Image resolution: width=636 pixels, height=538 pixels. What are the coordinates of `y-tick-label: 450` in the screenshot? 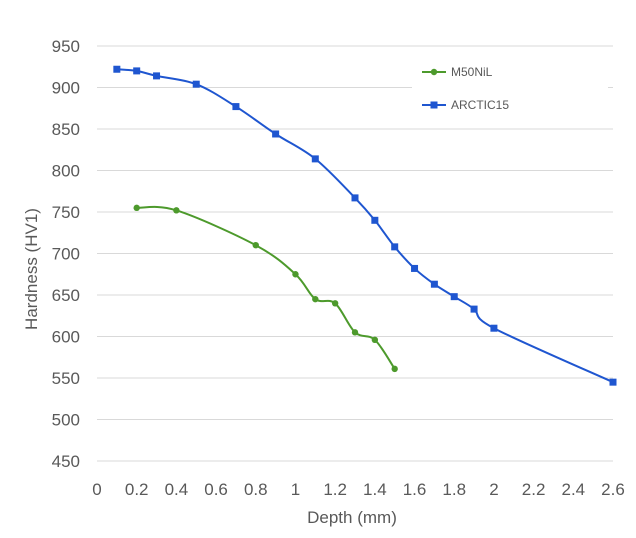 It's located at (66, 461).